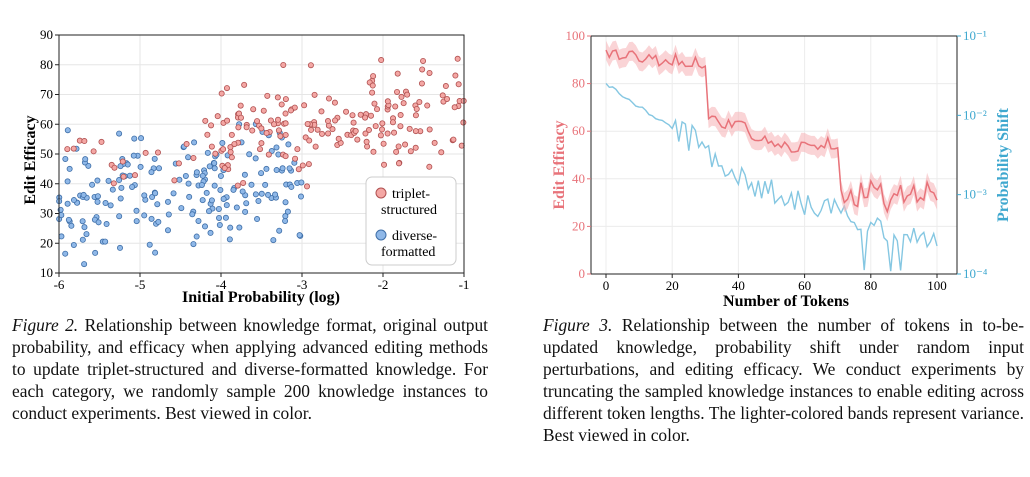  Describe the element at coordinates (383, 284) in the screenshot. I see `x-tick-label: -2` at that location.